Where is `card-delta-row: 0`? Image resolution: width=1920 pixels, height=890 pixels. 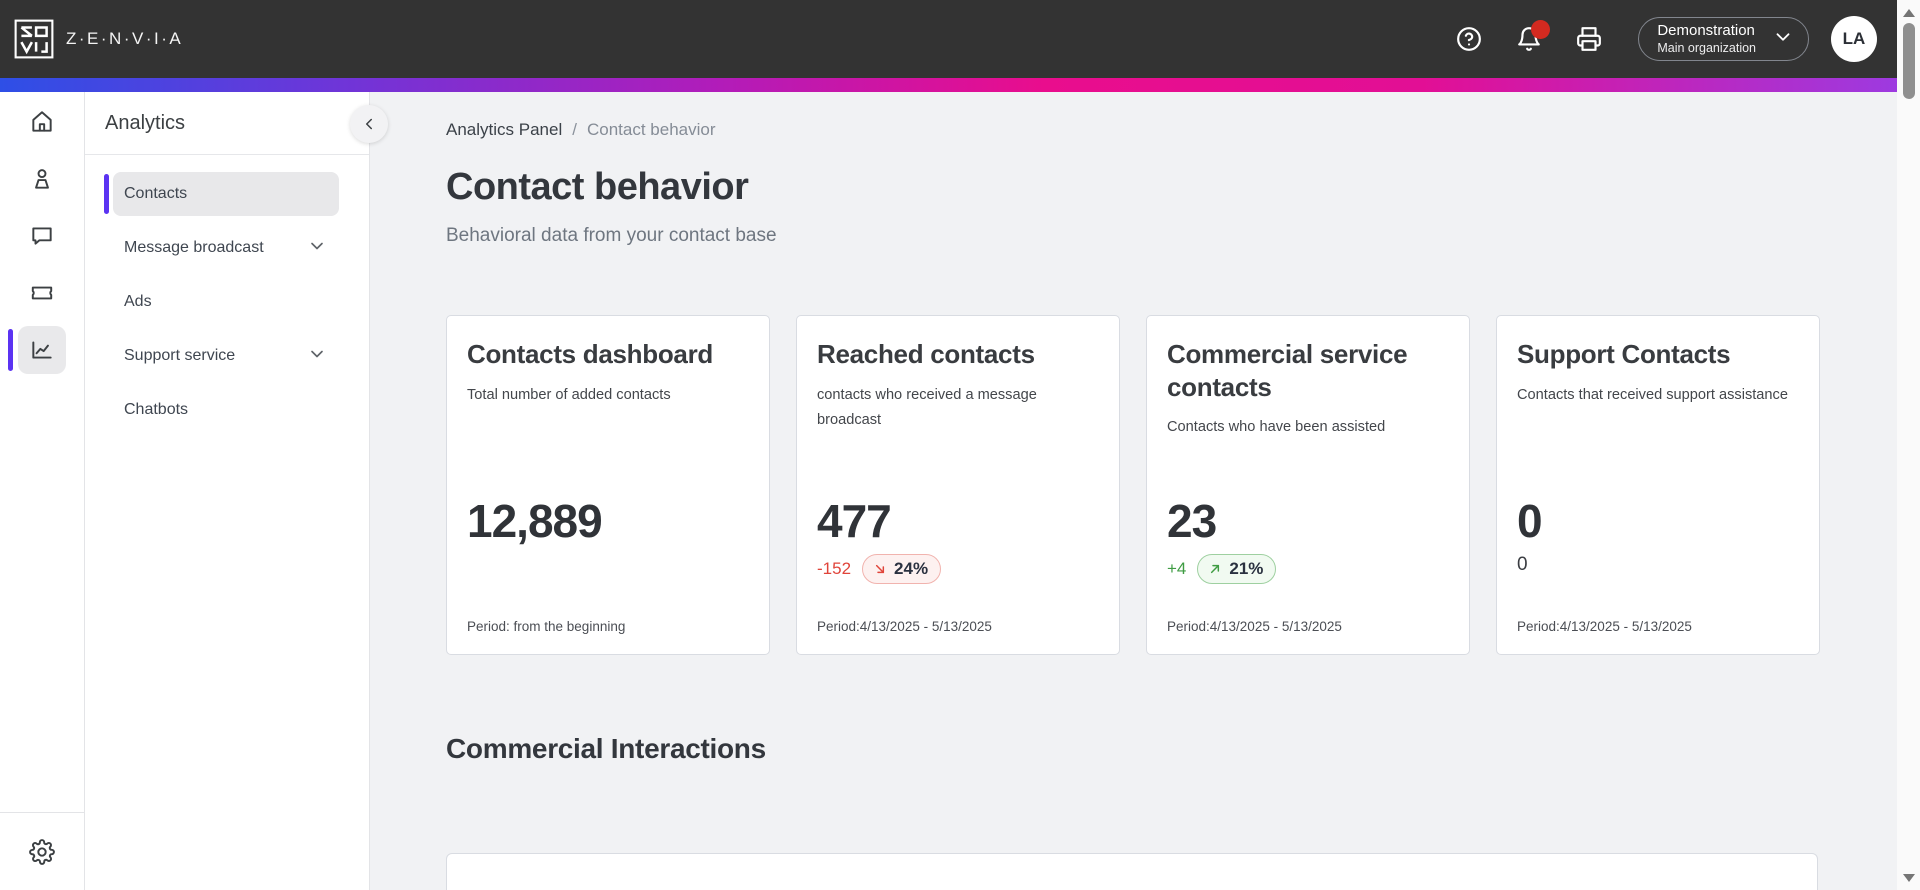
card-delta-row: 0 is located at coordinates (1522, 565).